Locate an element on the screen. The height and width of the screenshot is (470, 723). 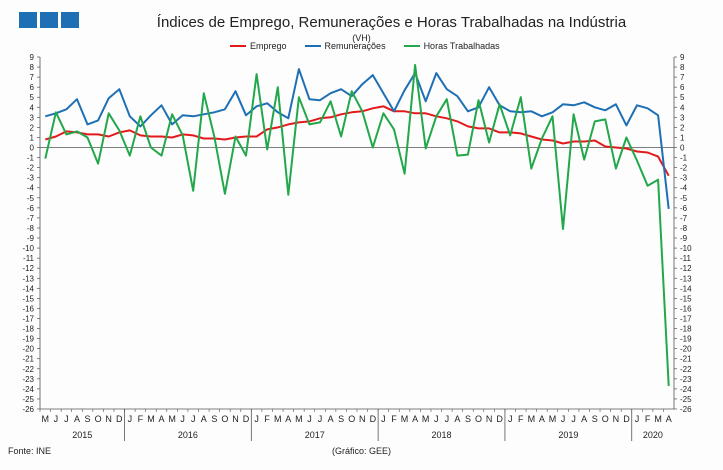
year-label: 2017 is located at coordinates (315, 435).